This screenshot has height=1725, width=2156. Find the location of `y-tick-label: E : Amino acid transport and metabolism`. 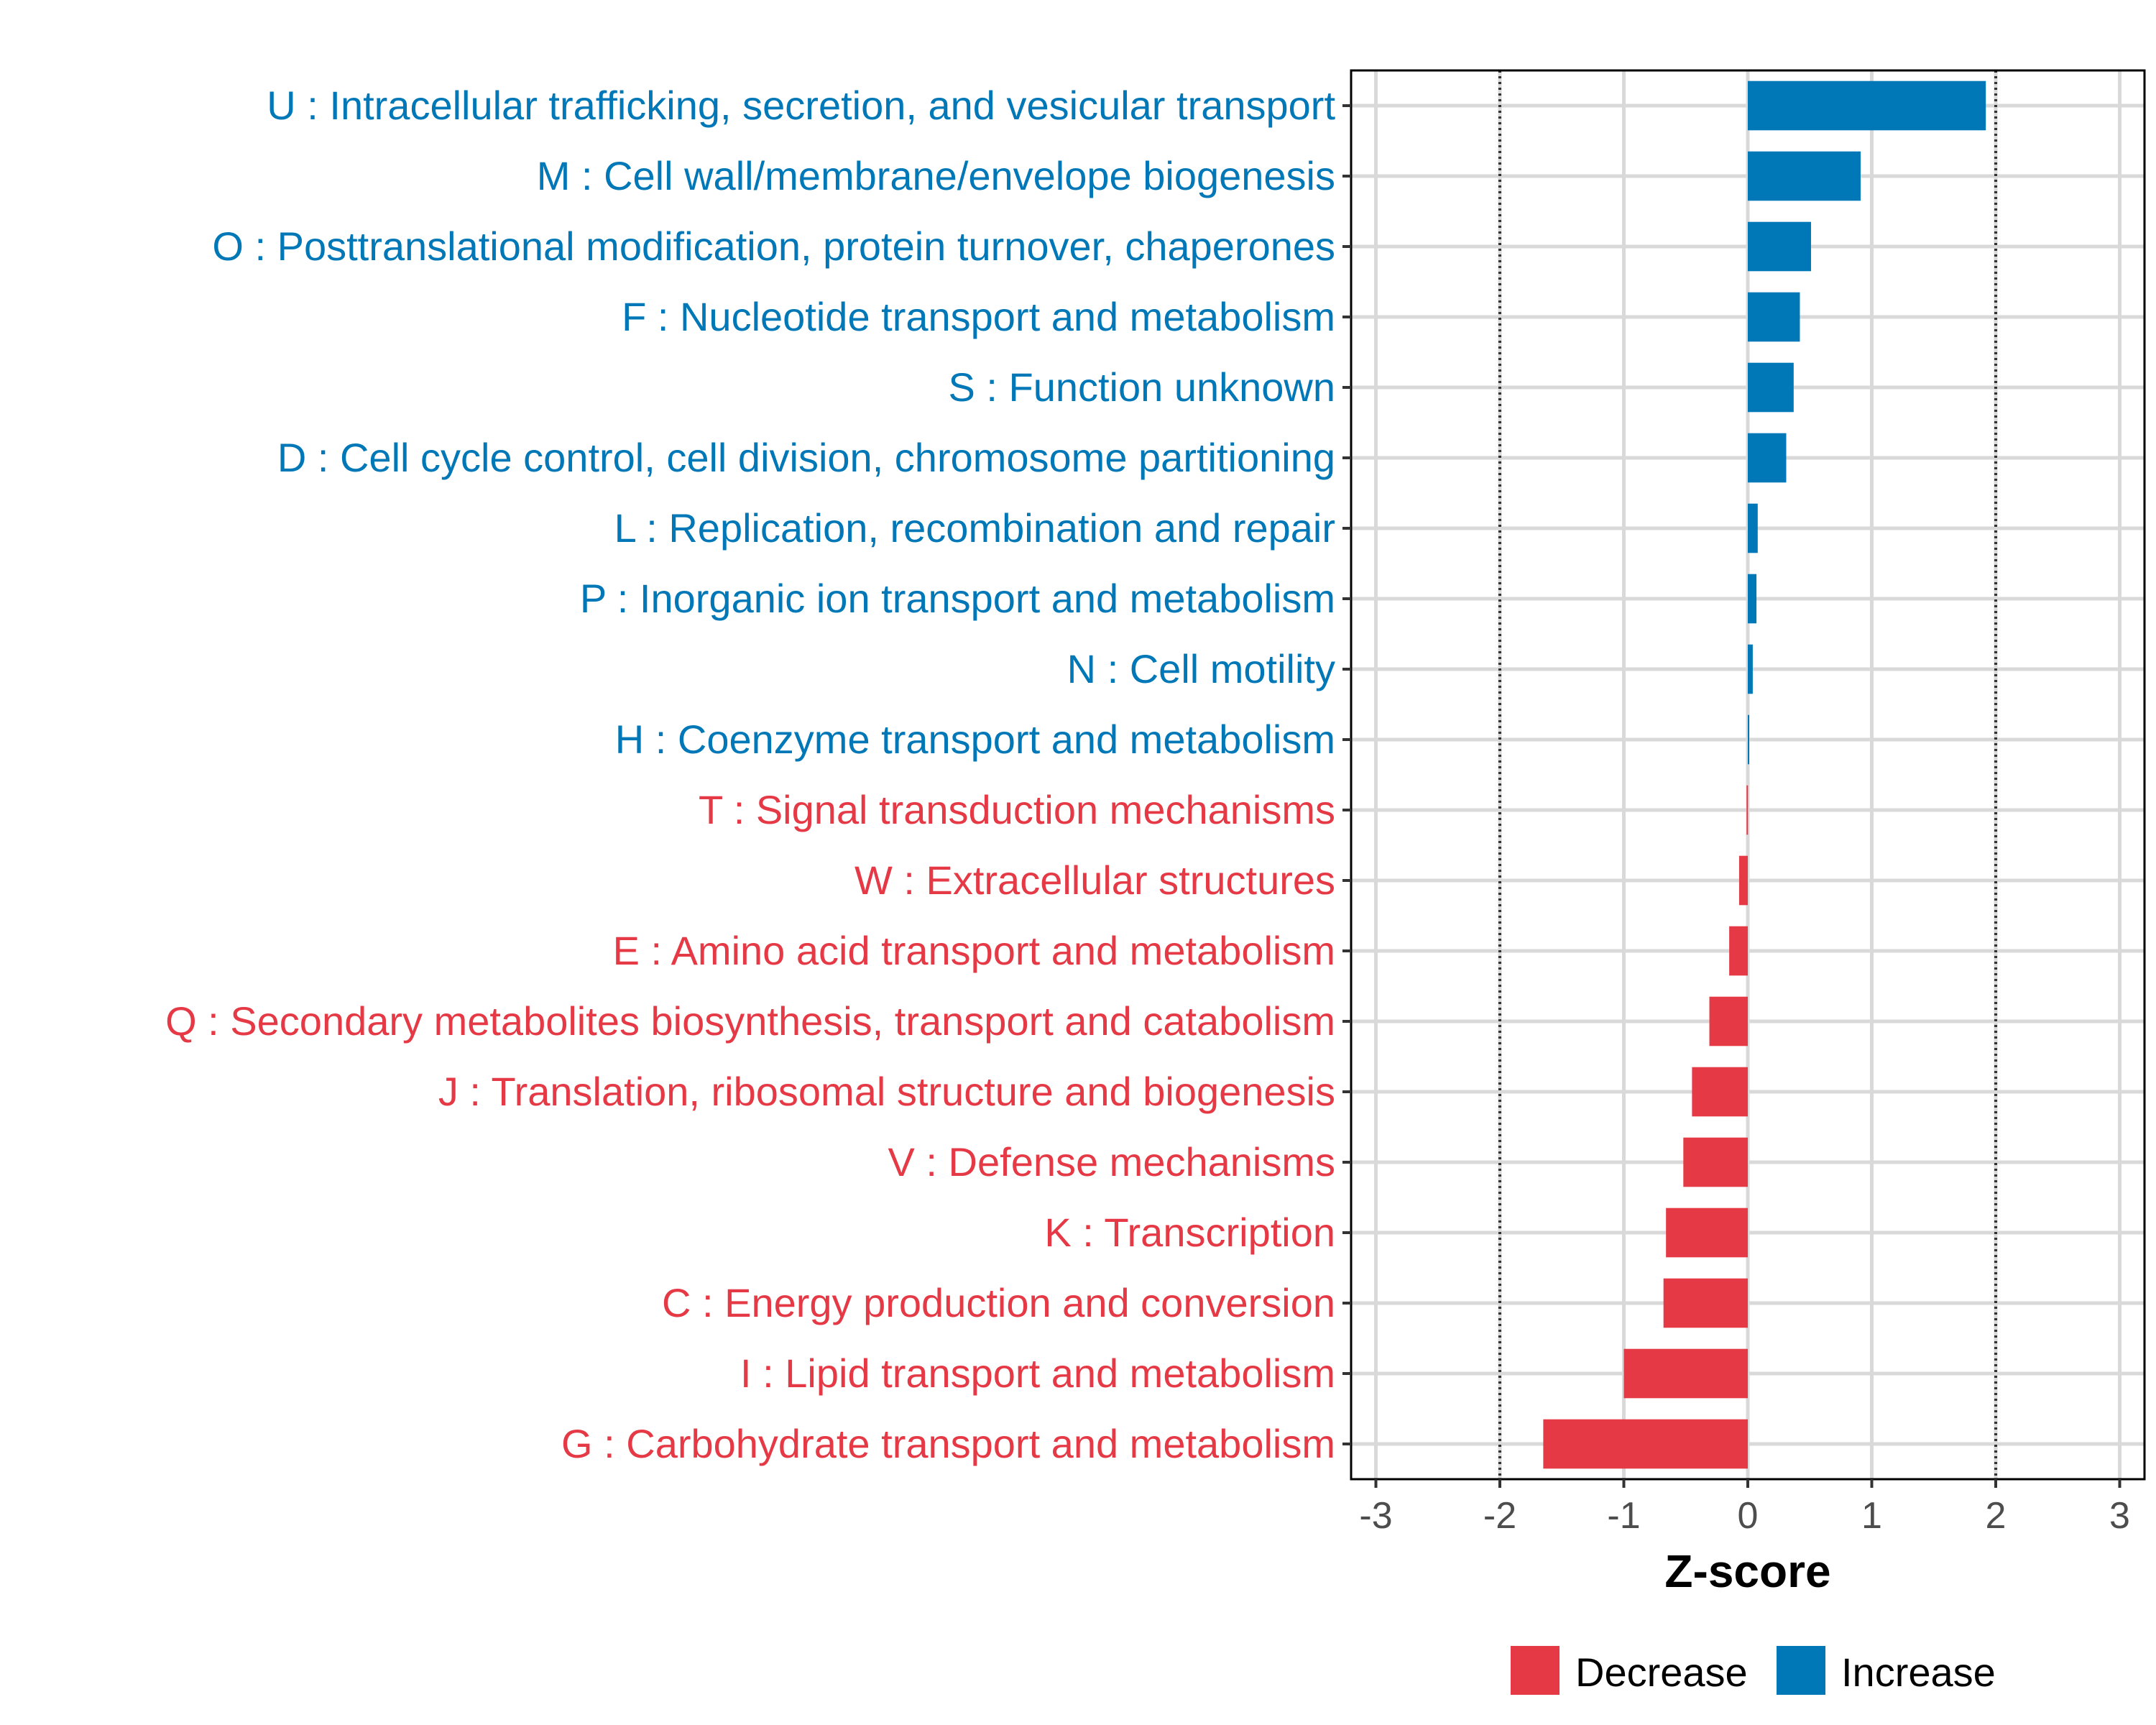

y-tick-label: E : Amino acid transport and metabolism is located at coordinates (974, 950).